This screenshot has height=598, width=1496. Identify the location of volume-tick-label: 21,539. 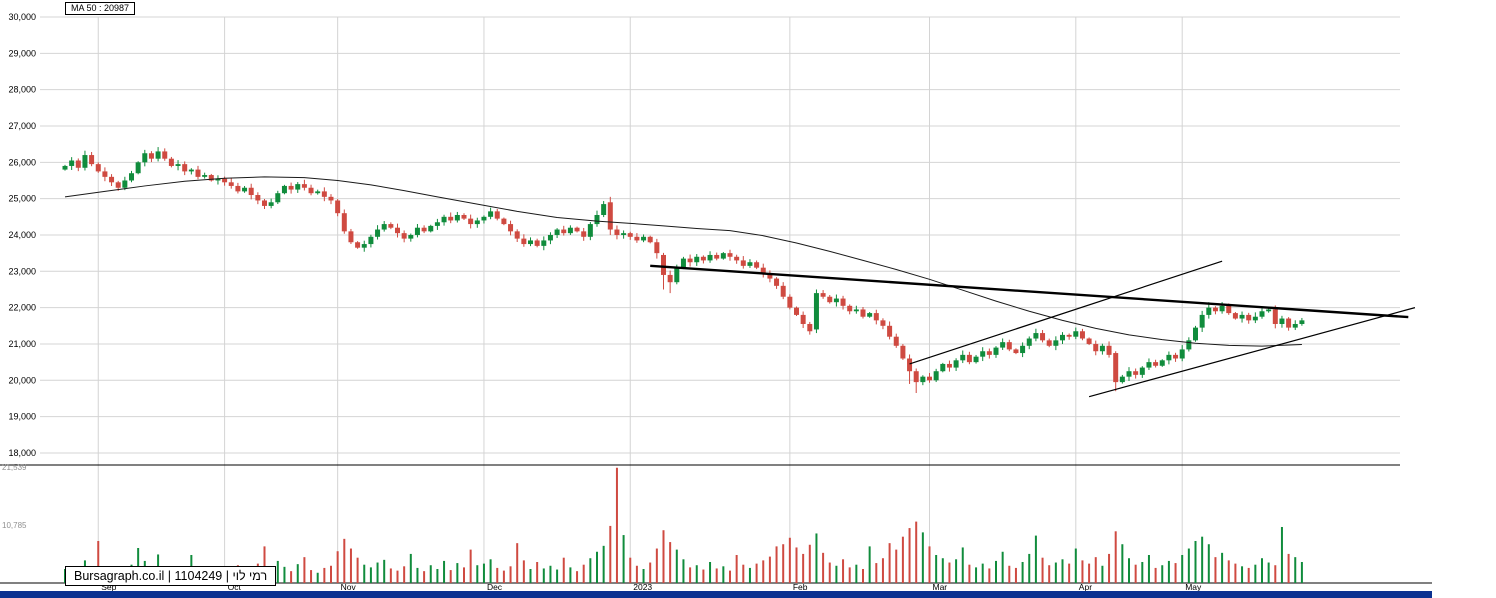
(14, 467).